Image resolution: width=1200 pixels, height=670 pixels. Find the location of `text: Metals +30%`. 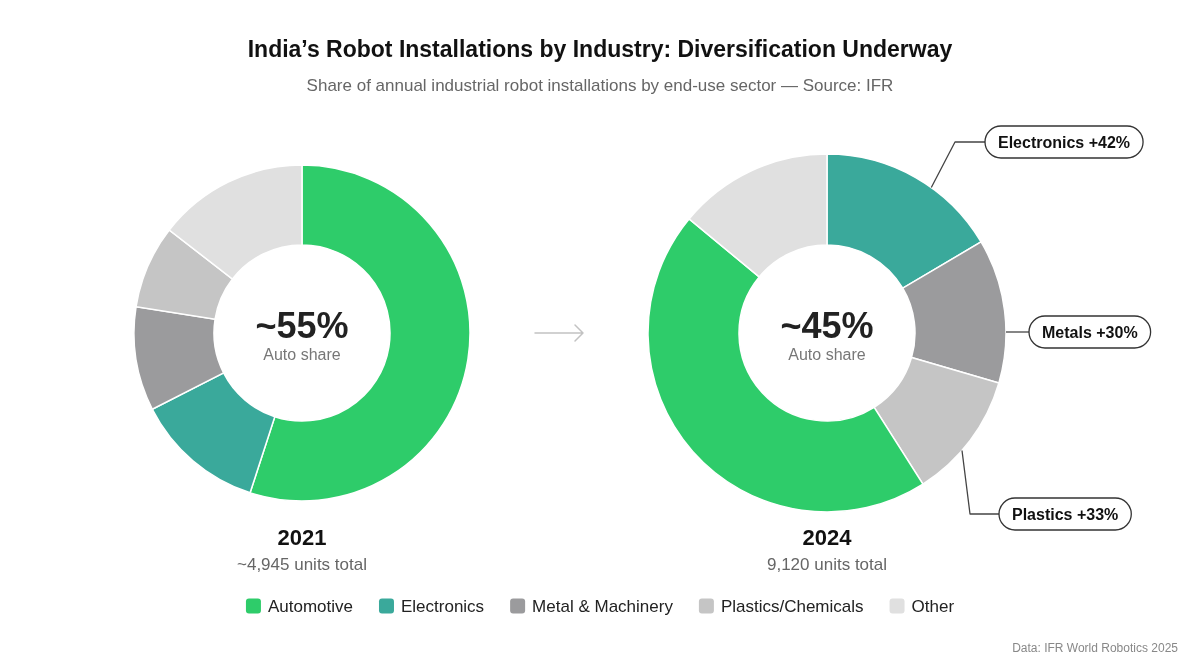

text: Metals +30% is located at coordinates (1090, 332).